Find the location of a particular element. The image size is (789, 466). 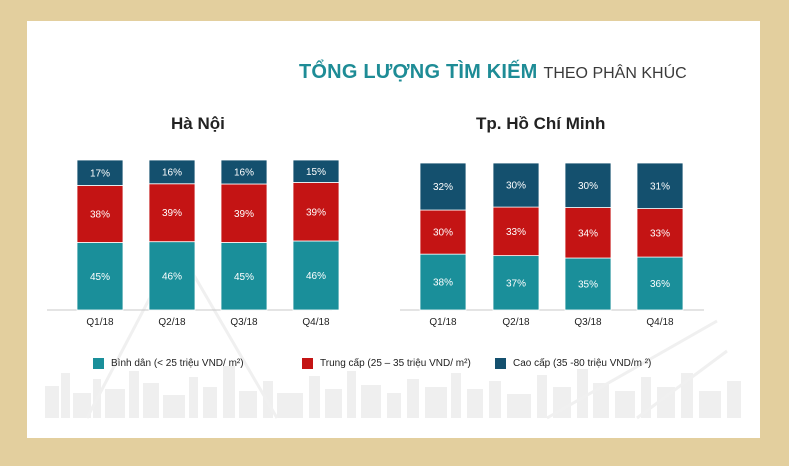

data-label-cao-cap: 32% is located at coordinates (443, 187).